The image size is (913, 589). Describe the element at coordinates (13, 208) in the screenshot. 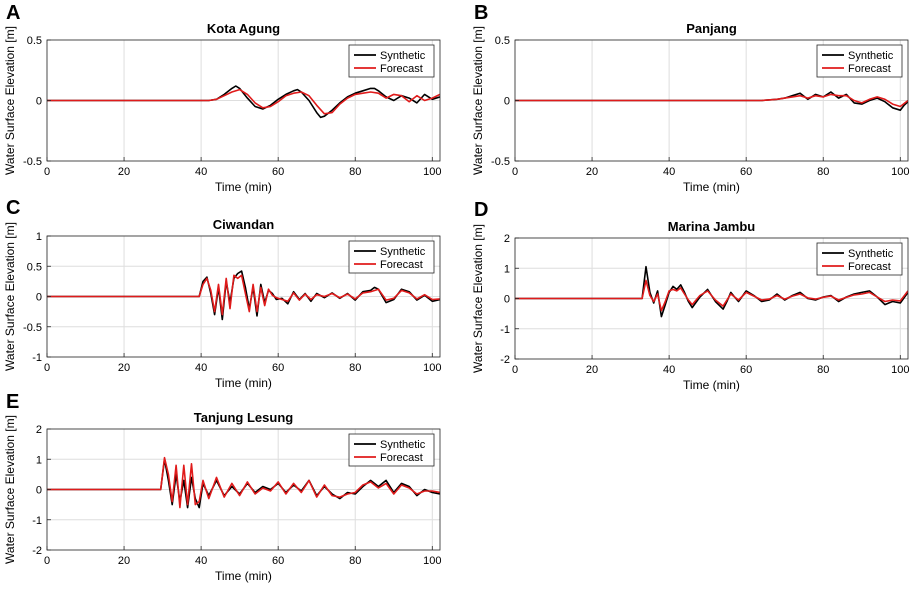

I see `chart-c-panel-letter: C` at that location.